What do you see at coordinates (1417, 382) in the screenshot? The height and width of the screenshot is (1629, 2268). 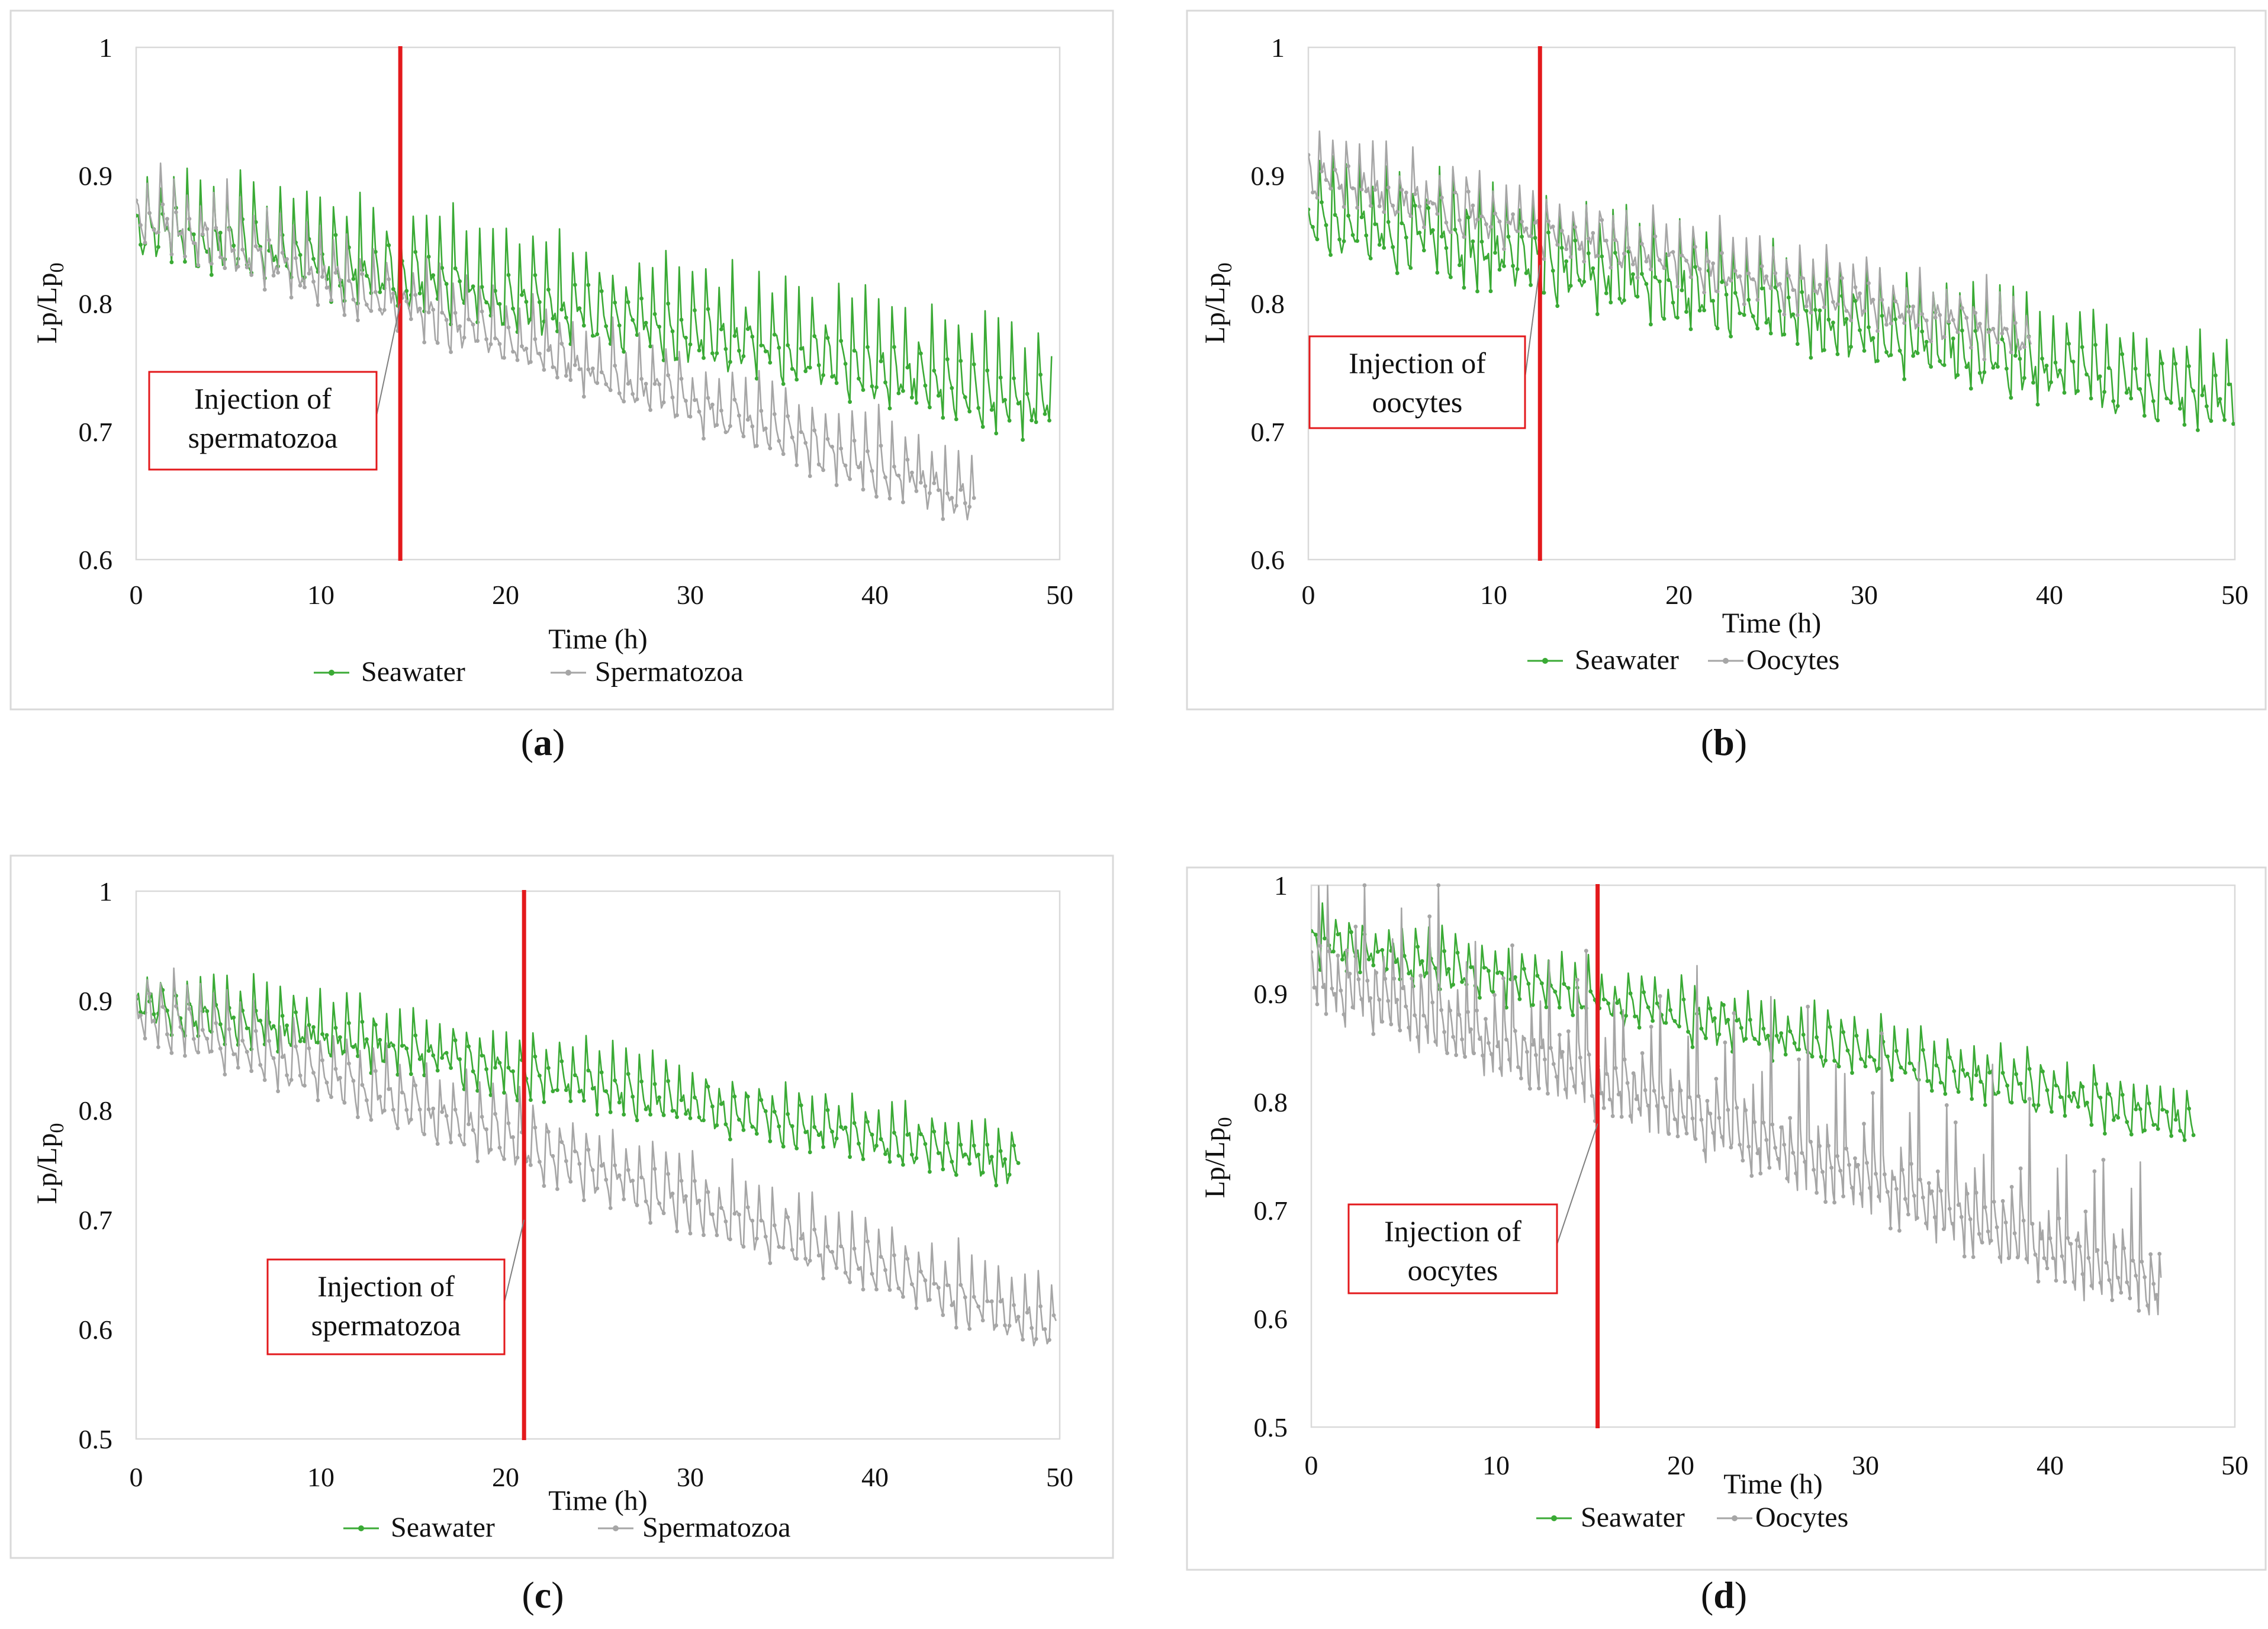 I see `annotation-box` at bounding box center [1417, 382].